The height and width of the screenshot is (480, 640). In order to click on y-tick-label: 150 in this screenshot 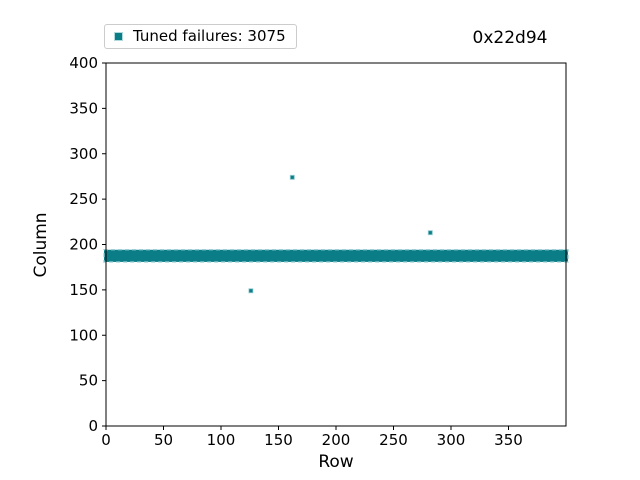, I will do `click(83, 290)`.